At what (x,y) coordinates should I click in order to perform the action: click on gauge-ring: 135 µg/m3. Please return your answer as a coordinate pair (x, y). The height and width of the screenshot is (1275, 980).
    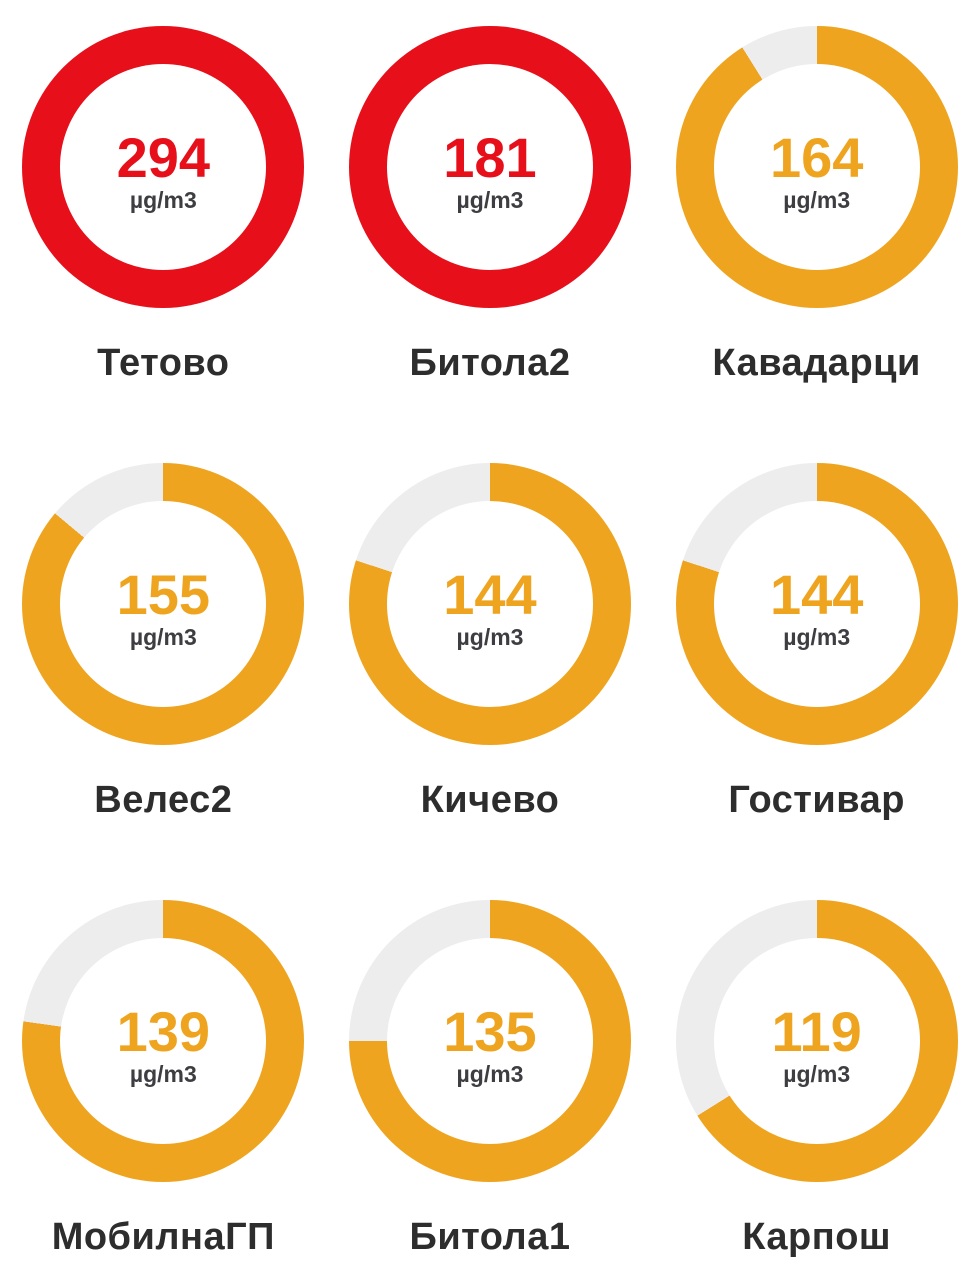
    Looking at the image, I should click on (489, 1041).